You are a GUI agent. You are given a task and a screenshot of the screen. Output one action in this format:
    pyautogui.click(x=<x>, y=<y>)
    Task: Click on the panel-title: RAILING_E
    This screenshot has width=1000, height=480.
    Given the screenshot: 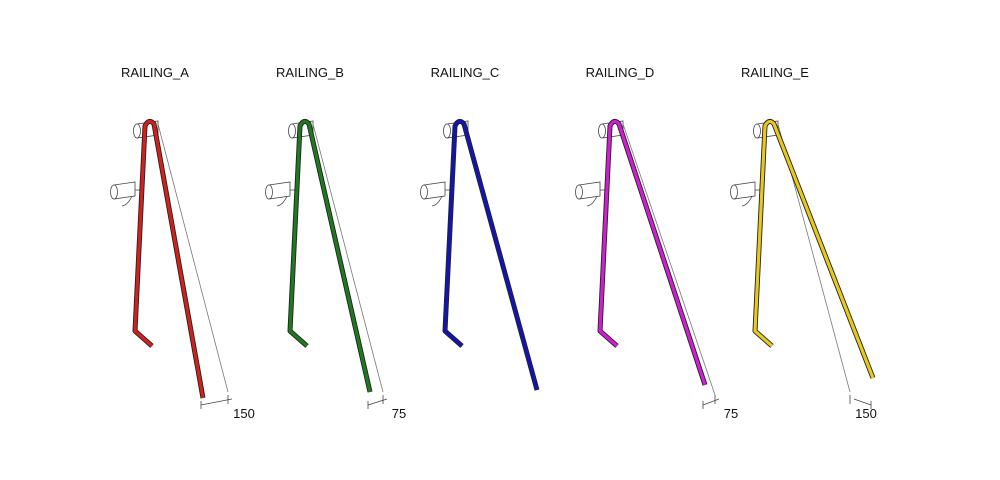 What is the action you would take?
    pyautogui.click(x=775, y=72)
    